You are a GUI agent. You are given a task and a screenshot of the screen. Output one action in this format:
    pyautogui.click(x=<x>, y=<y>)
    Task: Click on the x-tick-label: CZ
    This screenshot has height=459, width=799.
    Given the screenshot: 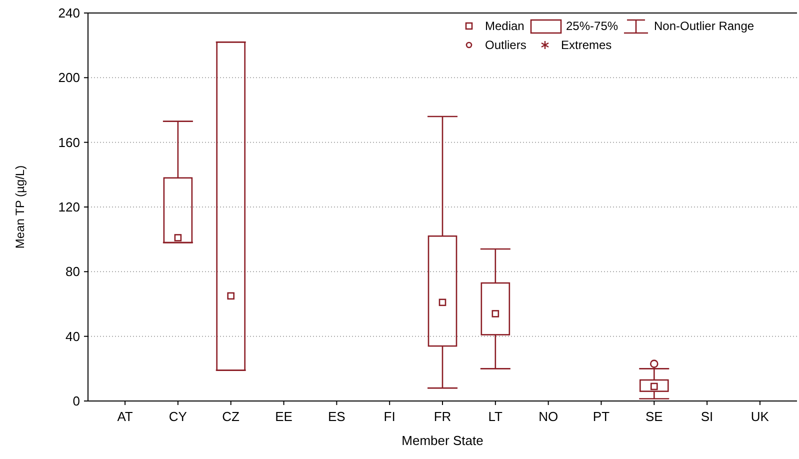 What is the action you would take?
    pyautogui.click(x=231, y=416)
    